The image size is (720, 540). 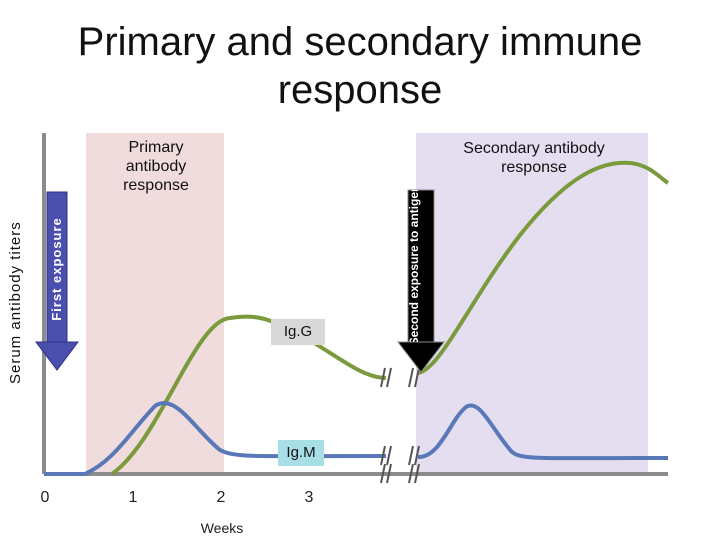 I want to click on x-tick-2: 2, so click(x=221, y=497).